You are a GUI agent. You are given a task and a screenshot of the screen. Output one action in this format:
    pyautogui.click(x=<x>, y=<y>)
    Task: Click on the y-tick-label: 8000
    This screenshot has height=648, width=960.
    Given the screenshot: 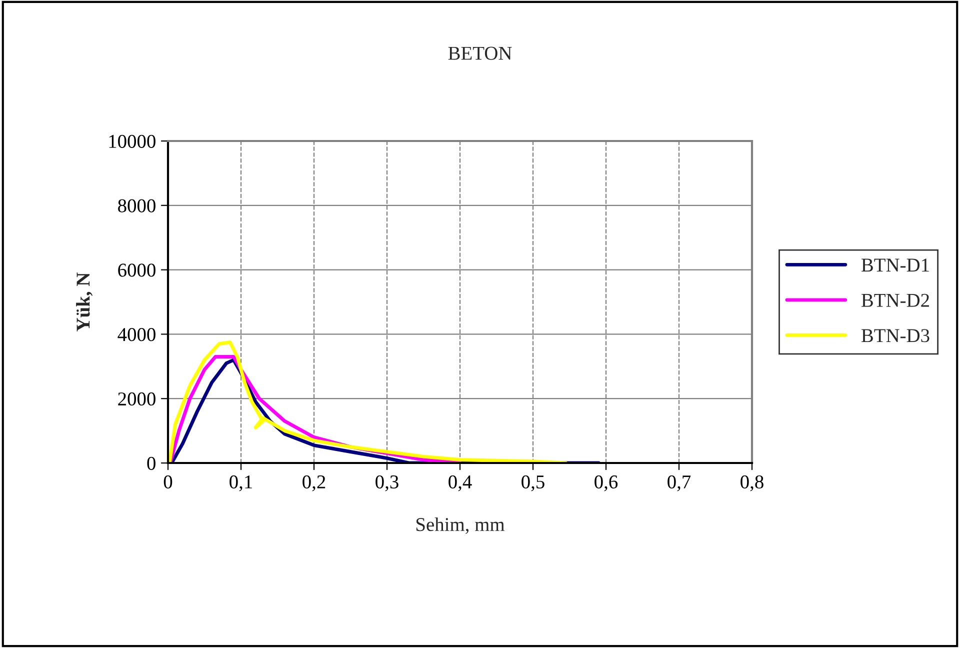 What is the action you would take?
    pyautogui.click(x=137, y=205)
    